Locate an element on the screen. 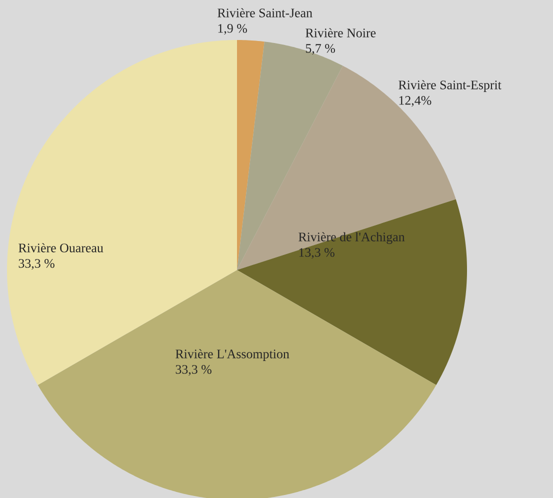  slice-label: Rivière Saint-Esprit is located at coordinates (450, 86).